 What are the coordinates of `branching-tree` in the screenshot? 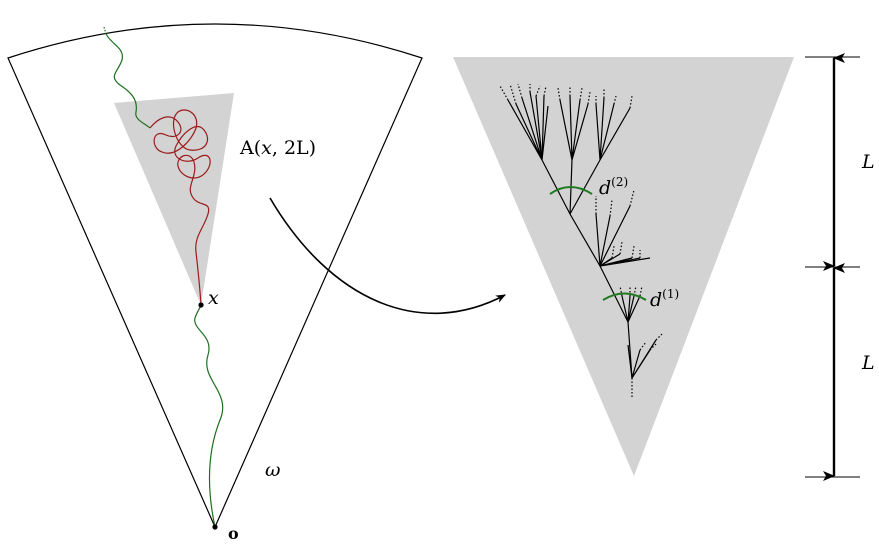 It's located at (581, 240).